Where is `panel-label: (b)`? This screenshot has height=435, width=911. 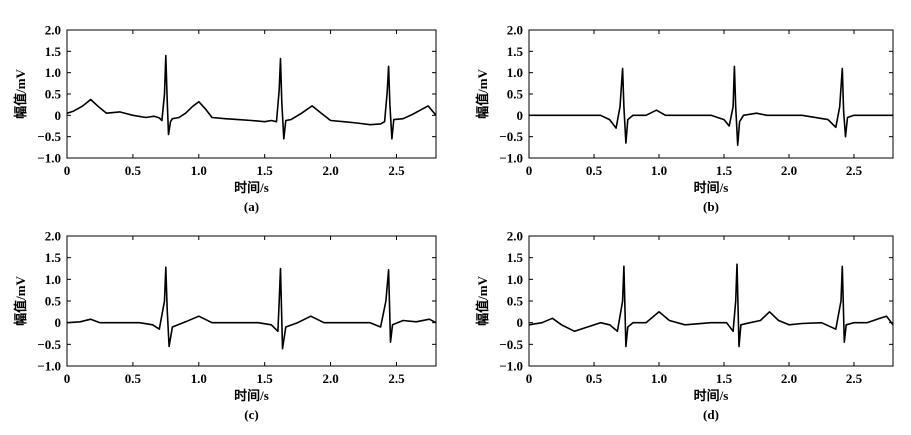
panel-label: (b) is located at coordinates (711, 206).